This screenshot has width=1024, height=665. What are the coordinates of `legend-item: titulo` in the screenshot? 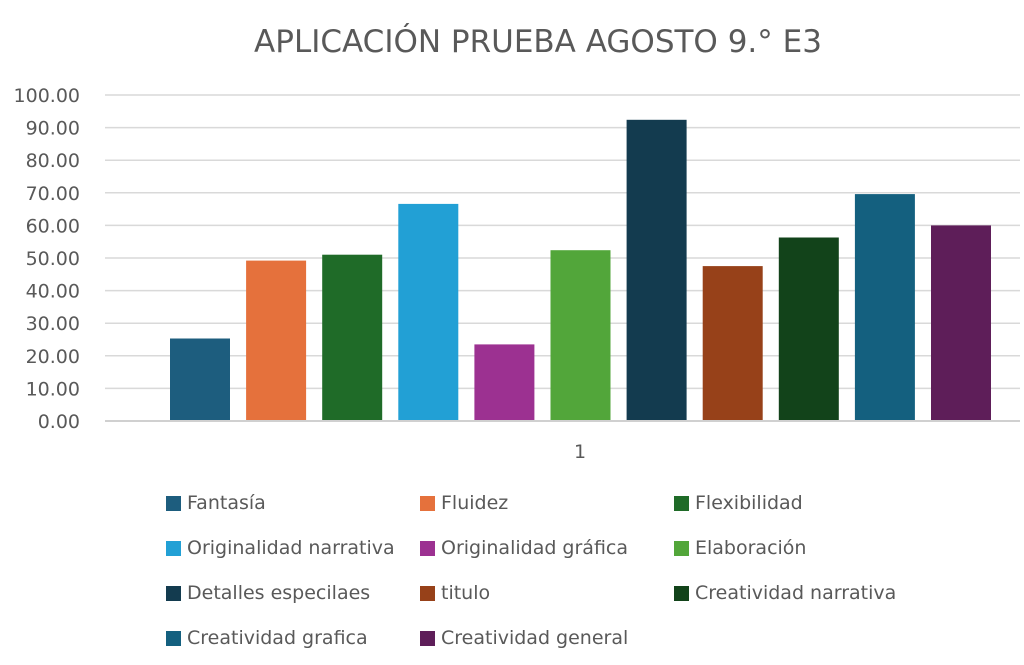 It's located at (455, 593).